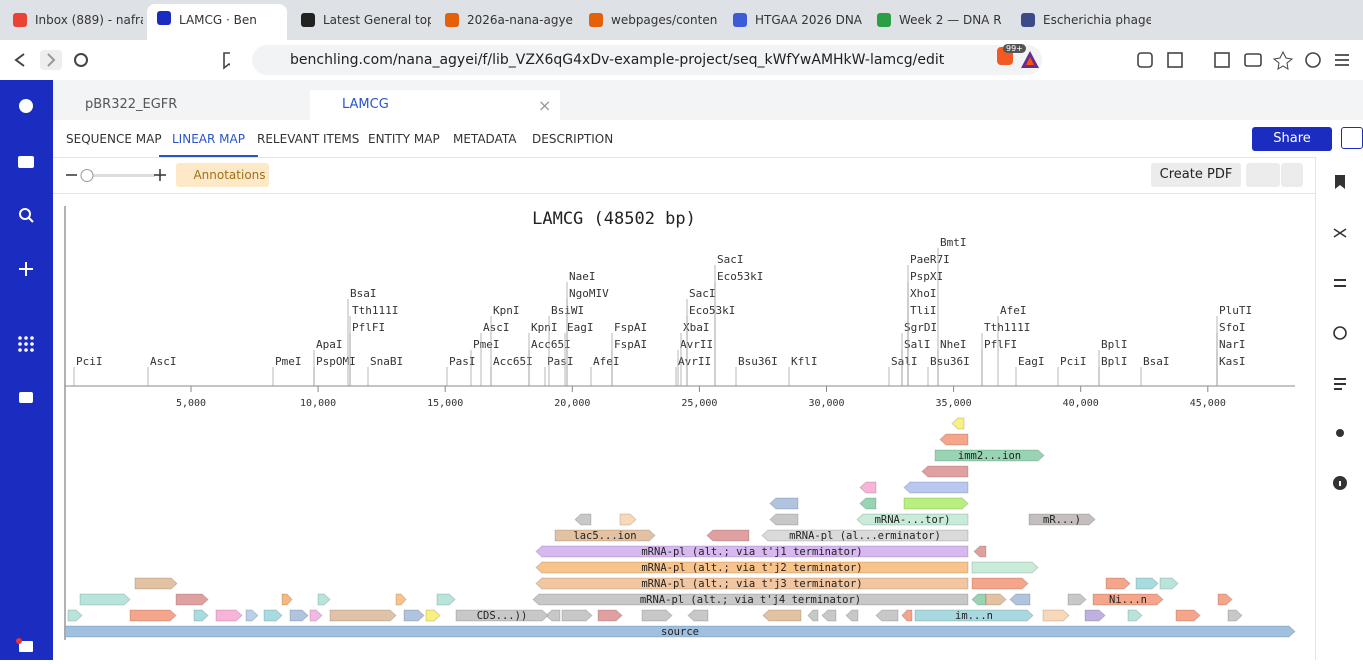 This screenshot has width=1363, height=664. I want to click on zoom-slider, so click(118, 176).